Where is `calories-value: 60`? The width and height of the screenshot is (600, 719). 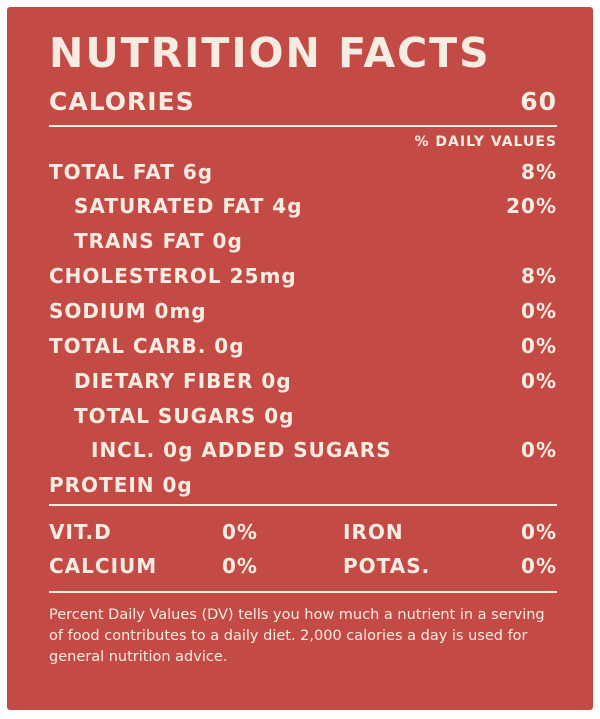
calories-value: 60 is located at coordinates (538, 101).